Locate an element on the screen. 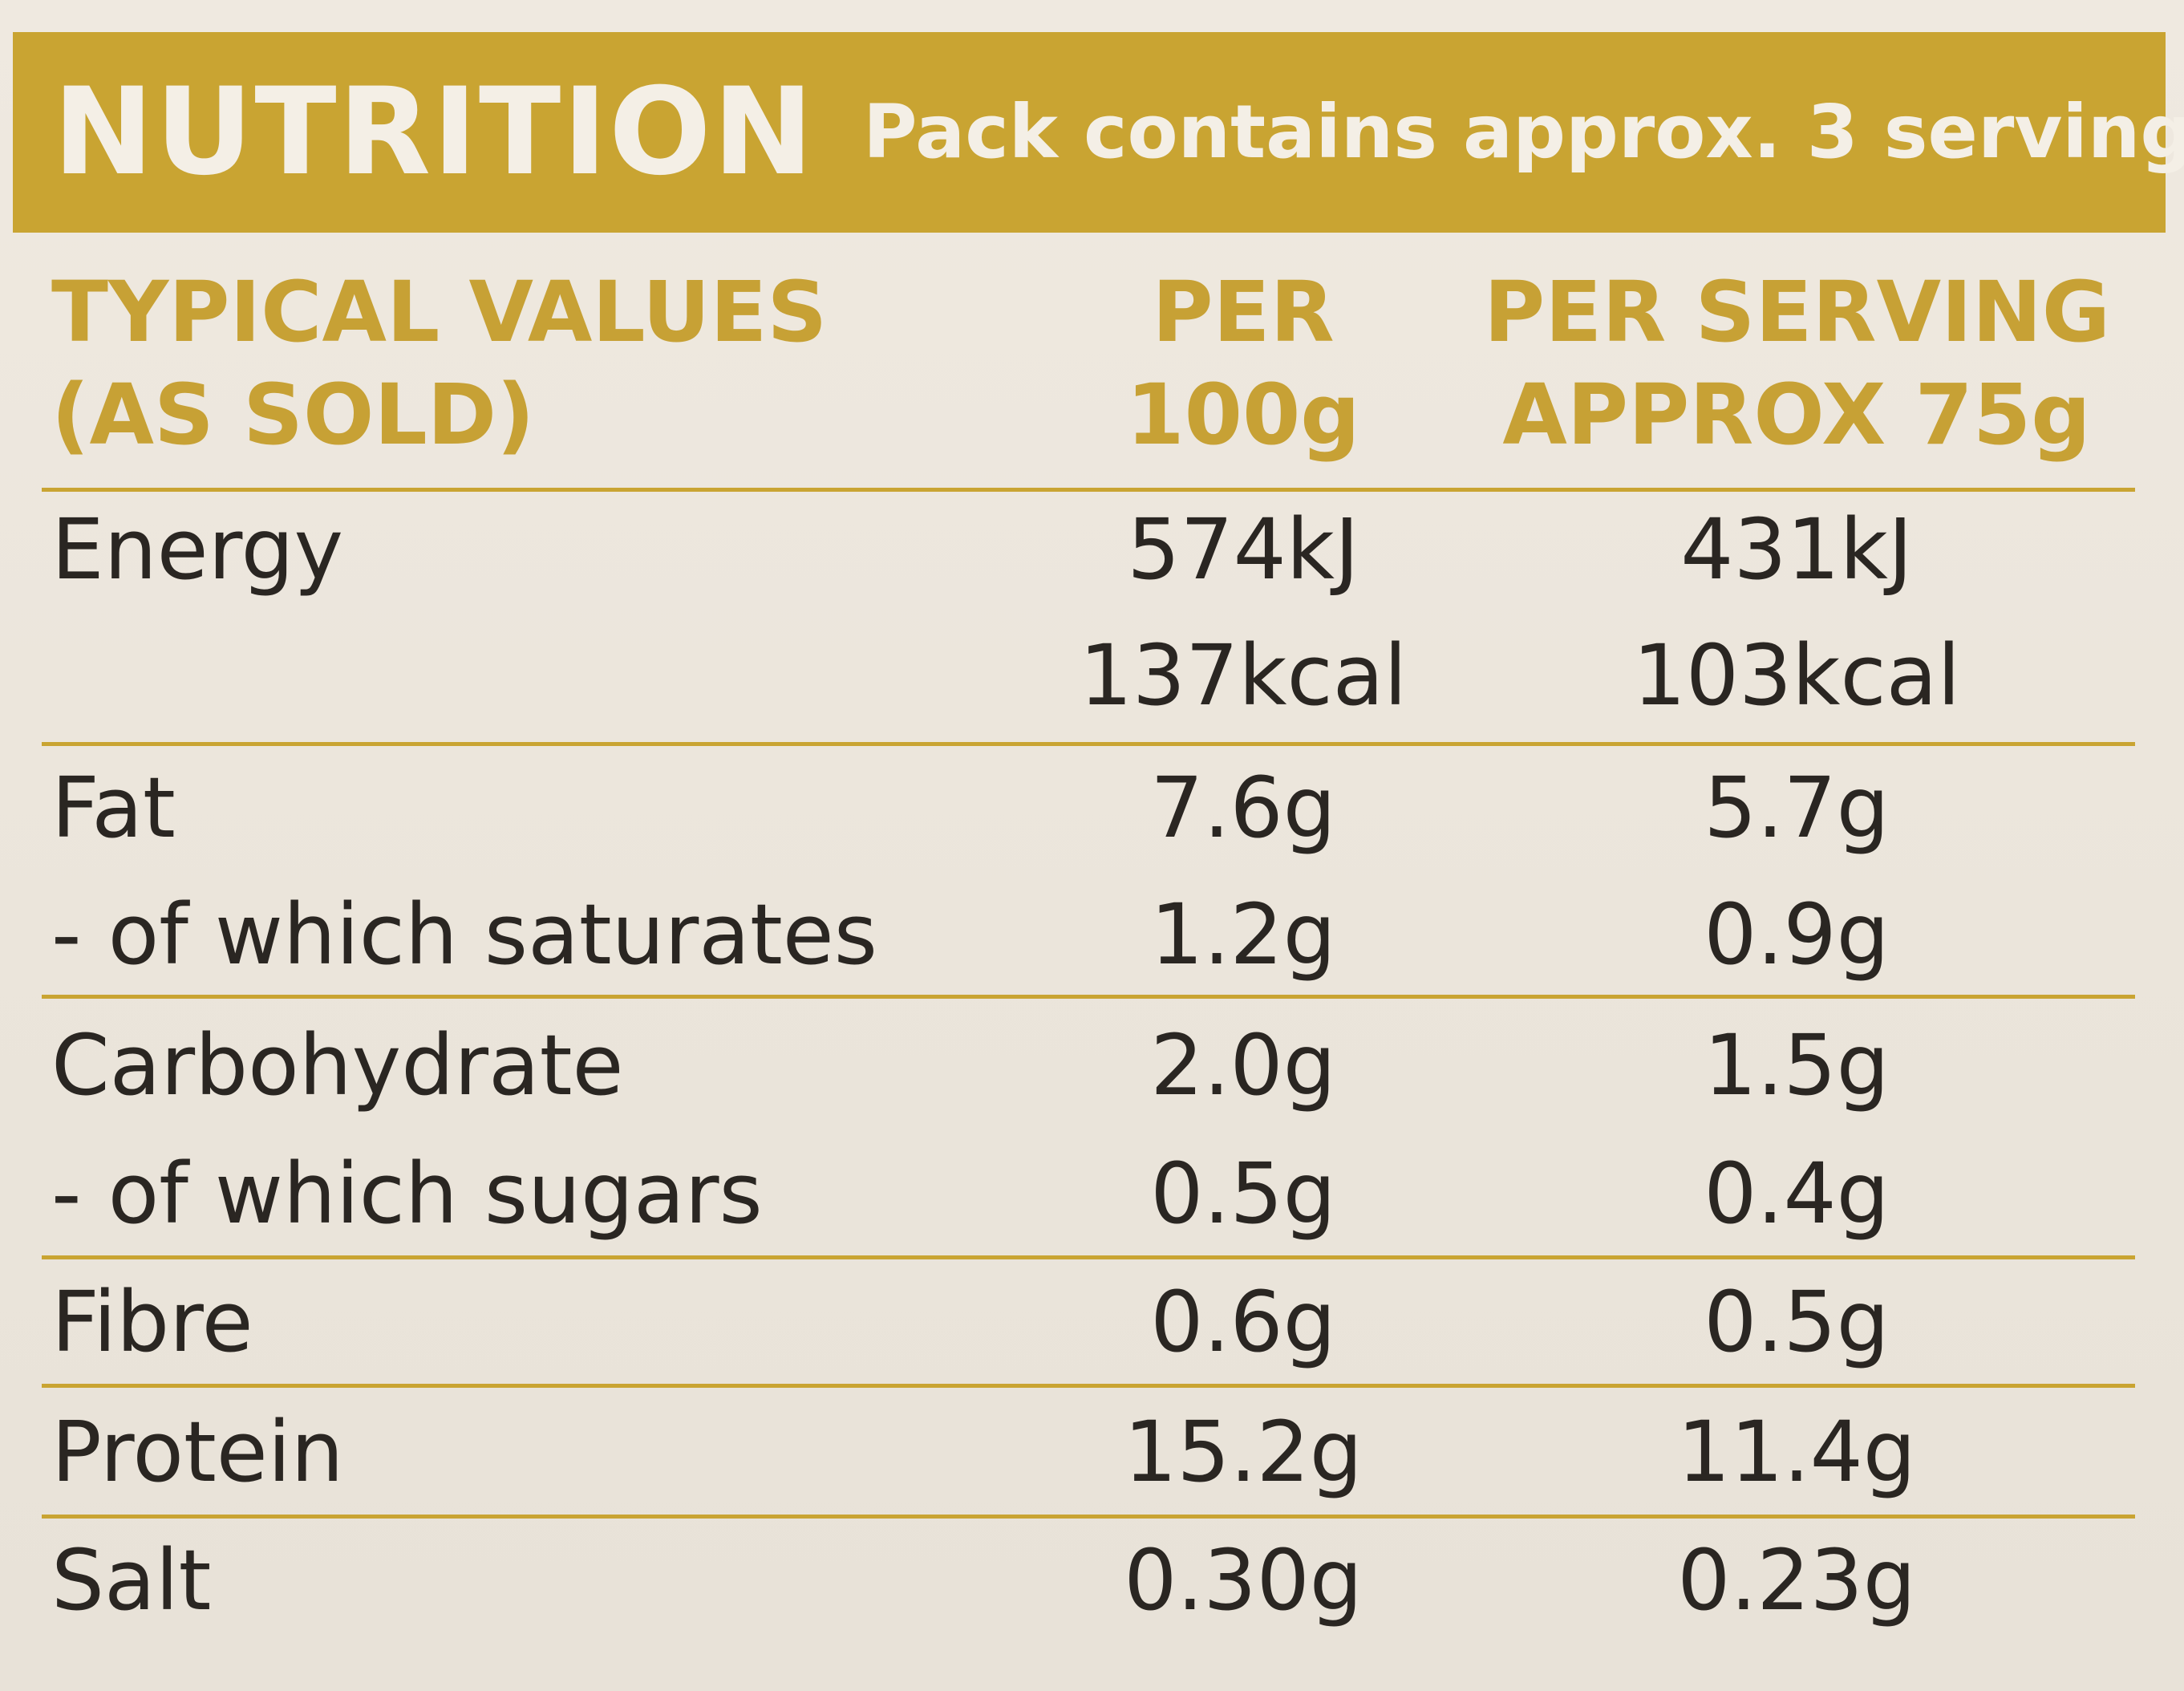 The height and width of the screenshot is (1691, 2184). fat-per-100g: 7.6g is located at coordinates (1243, 808).